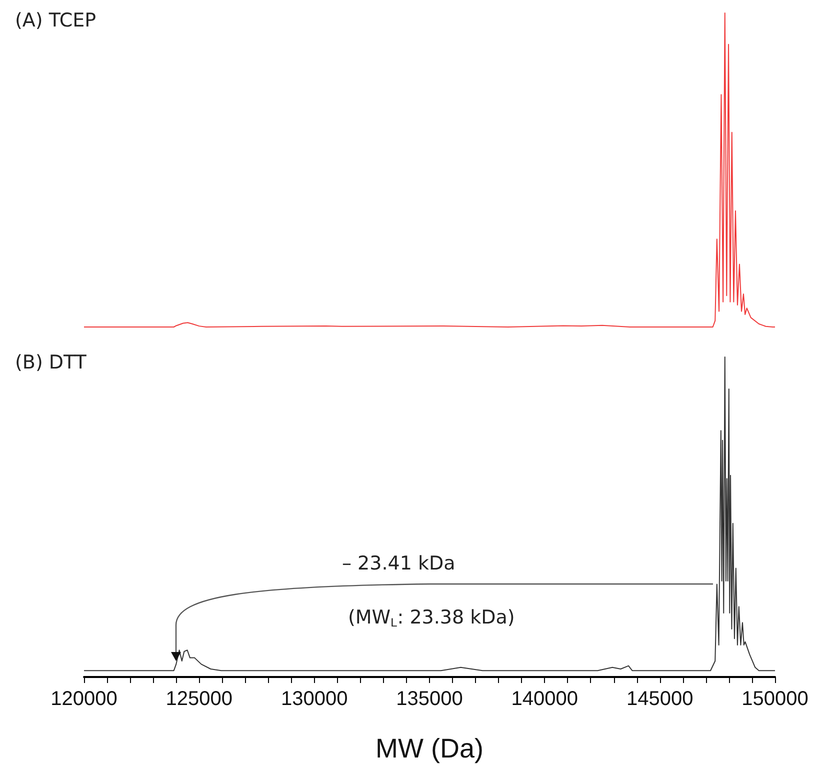 Image resolution: width=823 pixels, height=773 pixels. I want to click on x-tick-label: 150000, so click(775, 699).